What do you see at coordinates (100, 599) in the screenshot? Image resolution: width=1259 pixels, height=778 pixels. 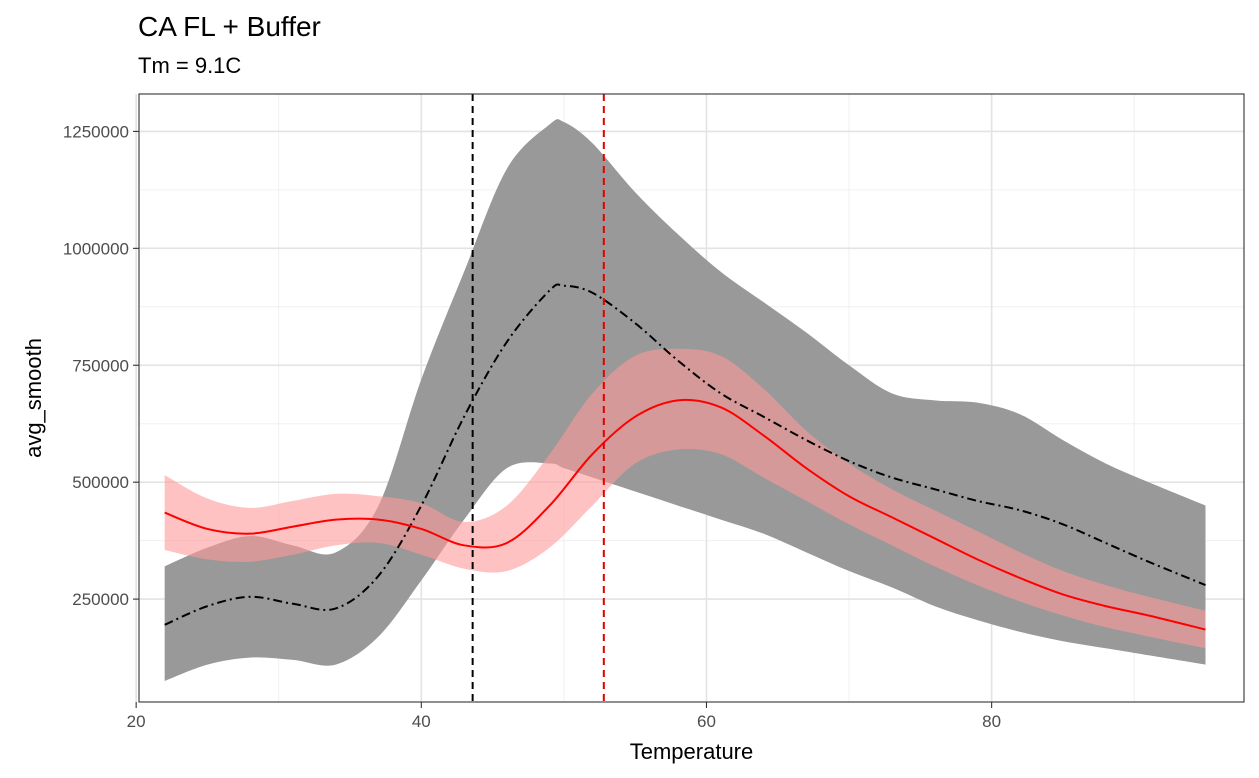 I see `y-tick-label: 250000` at bounding box center [100, 599].